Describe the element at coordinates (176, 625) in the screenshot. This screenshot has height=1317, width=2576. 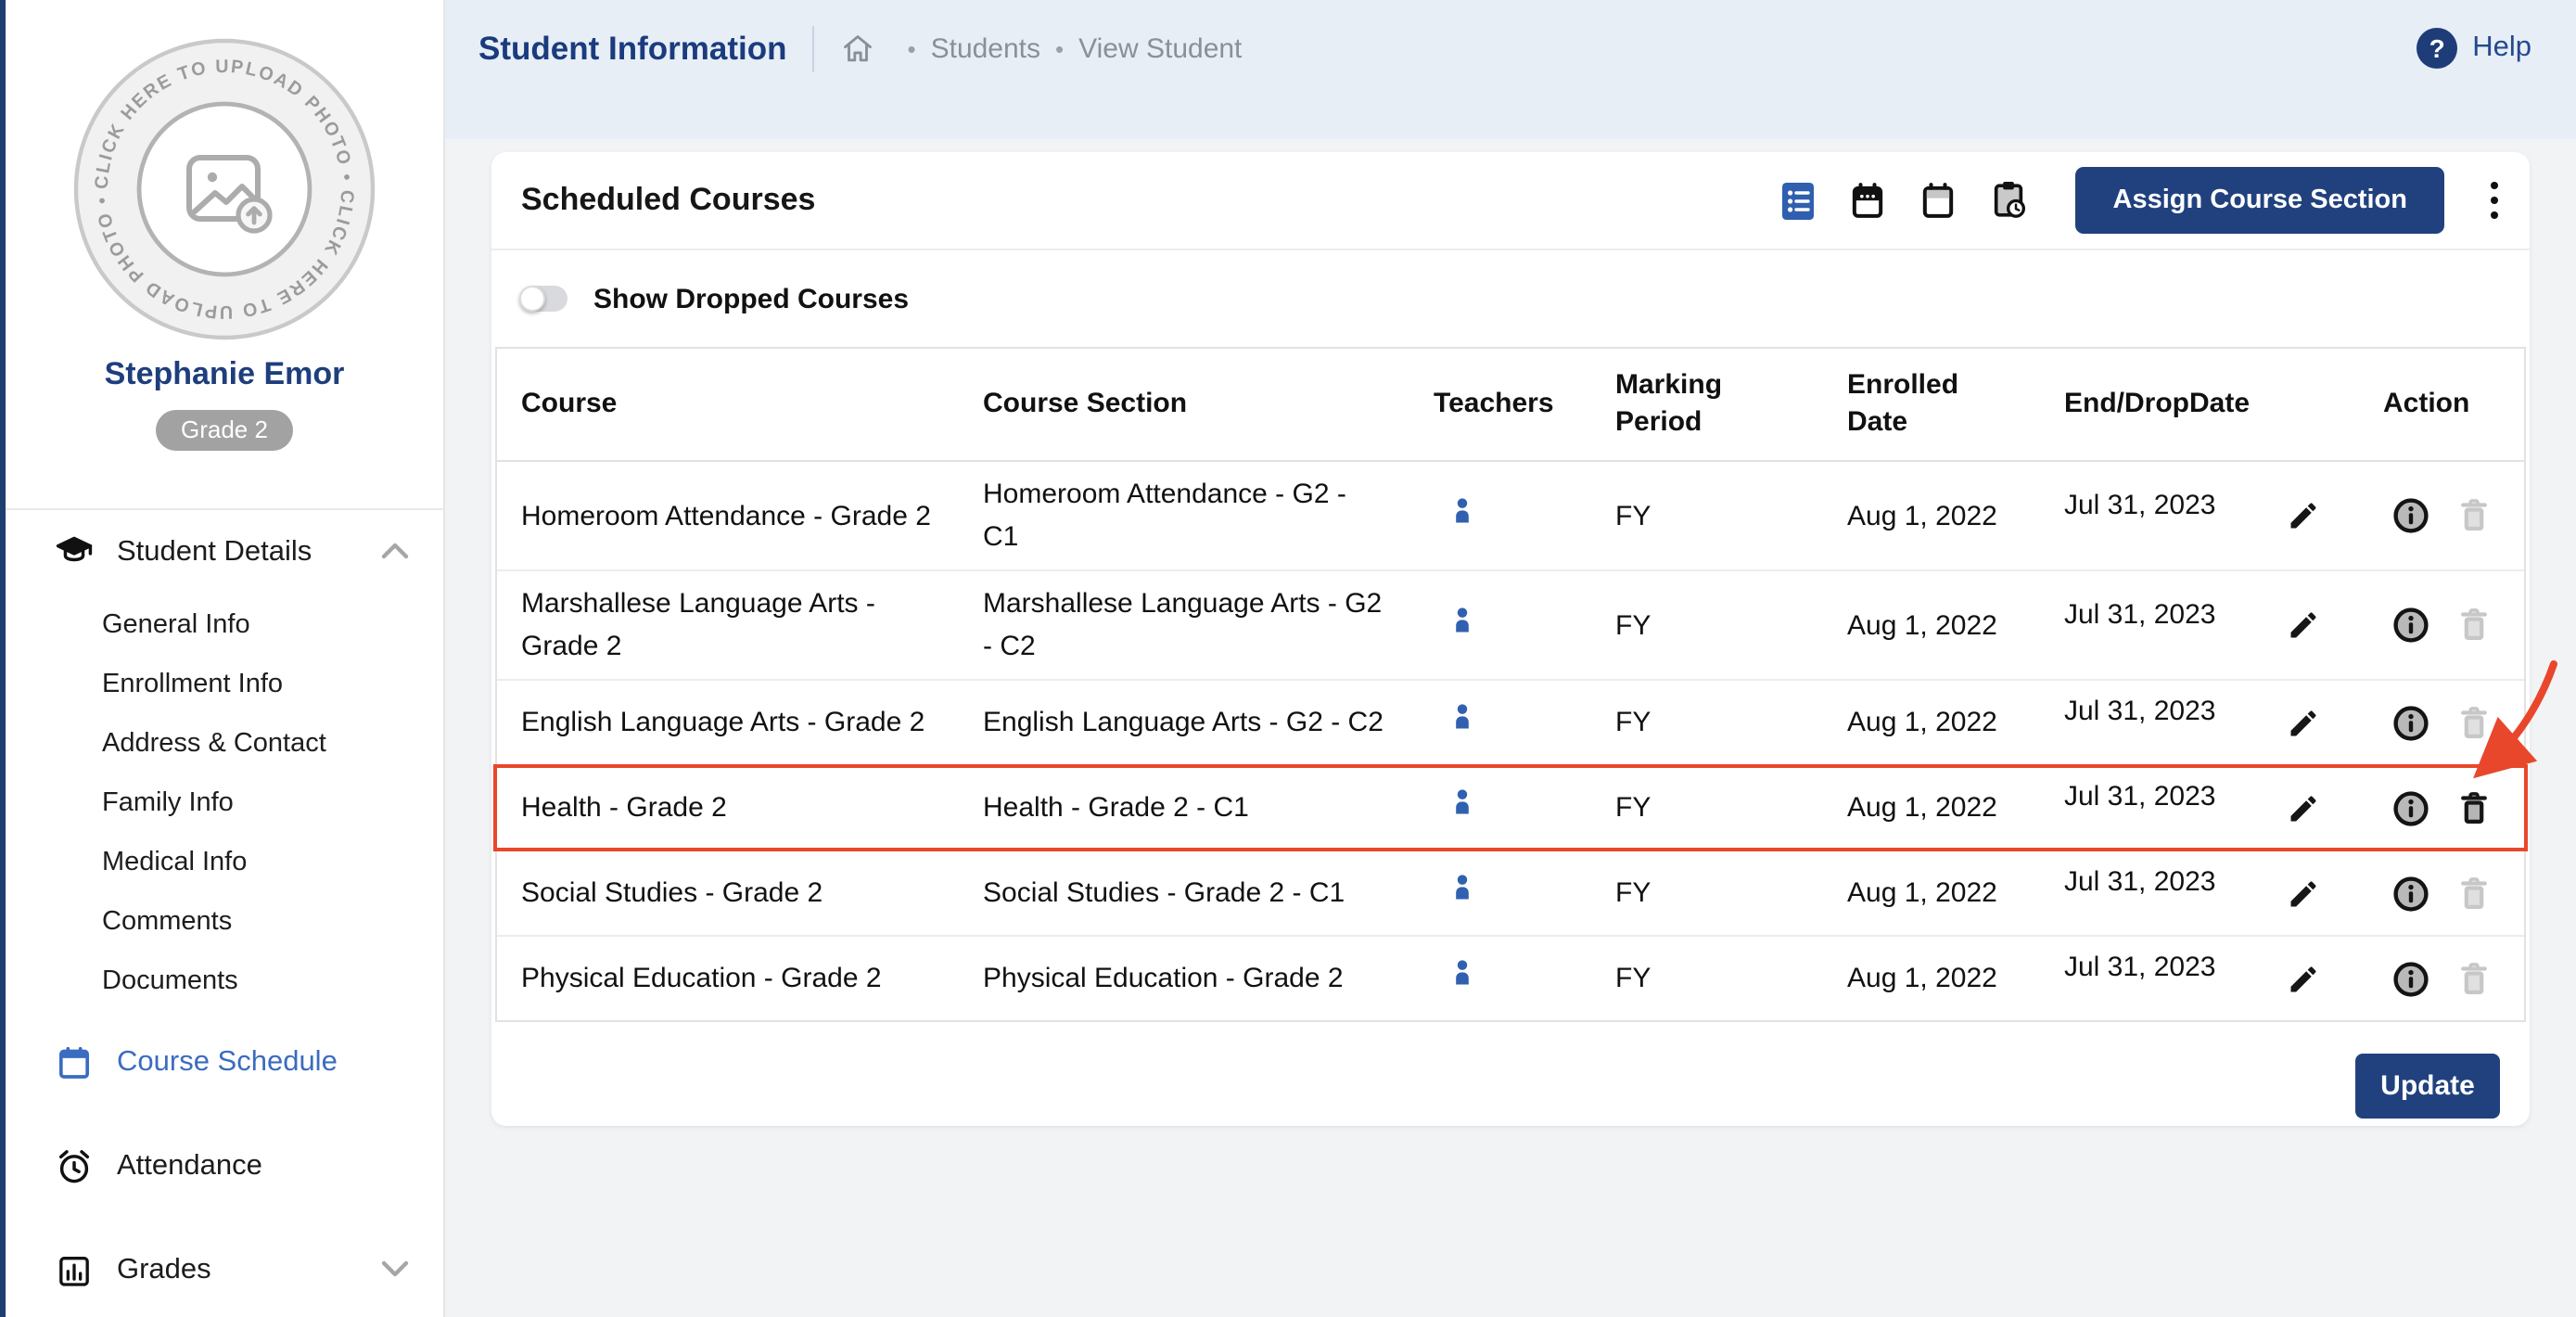
I see `sidebar-subitem-general-info: General Info` at that location.